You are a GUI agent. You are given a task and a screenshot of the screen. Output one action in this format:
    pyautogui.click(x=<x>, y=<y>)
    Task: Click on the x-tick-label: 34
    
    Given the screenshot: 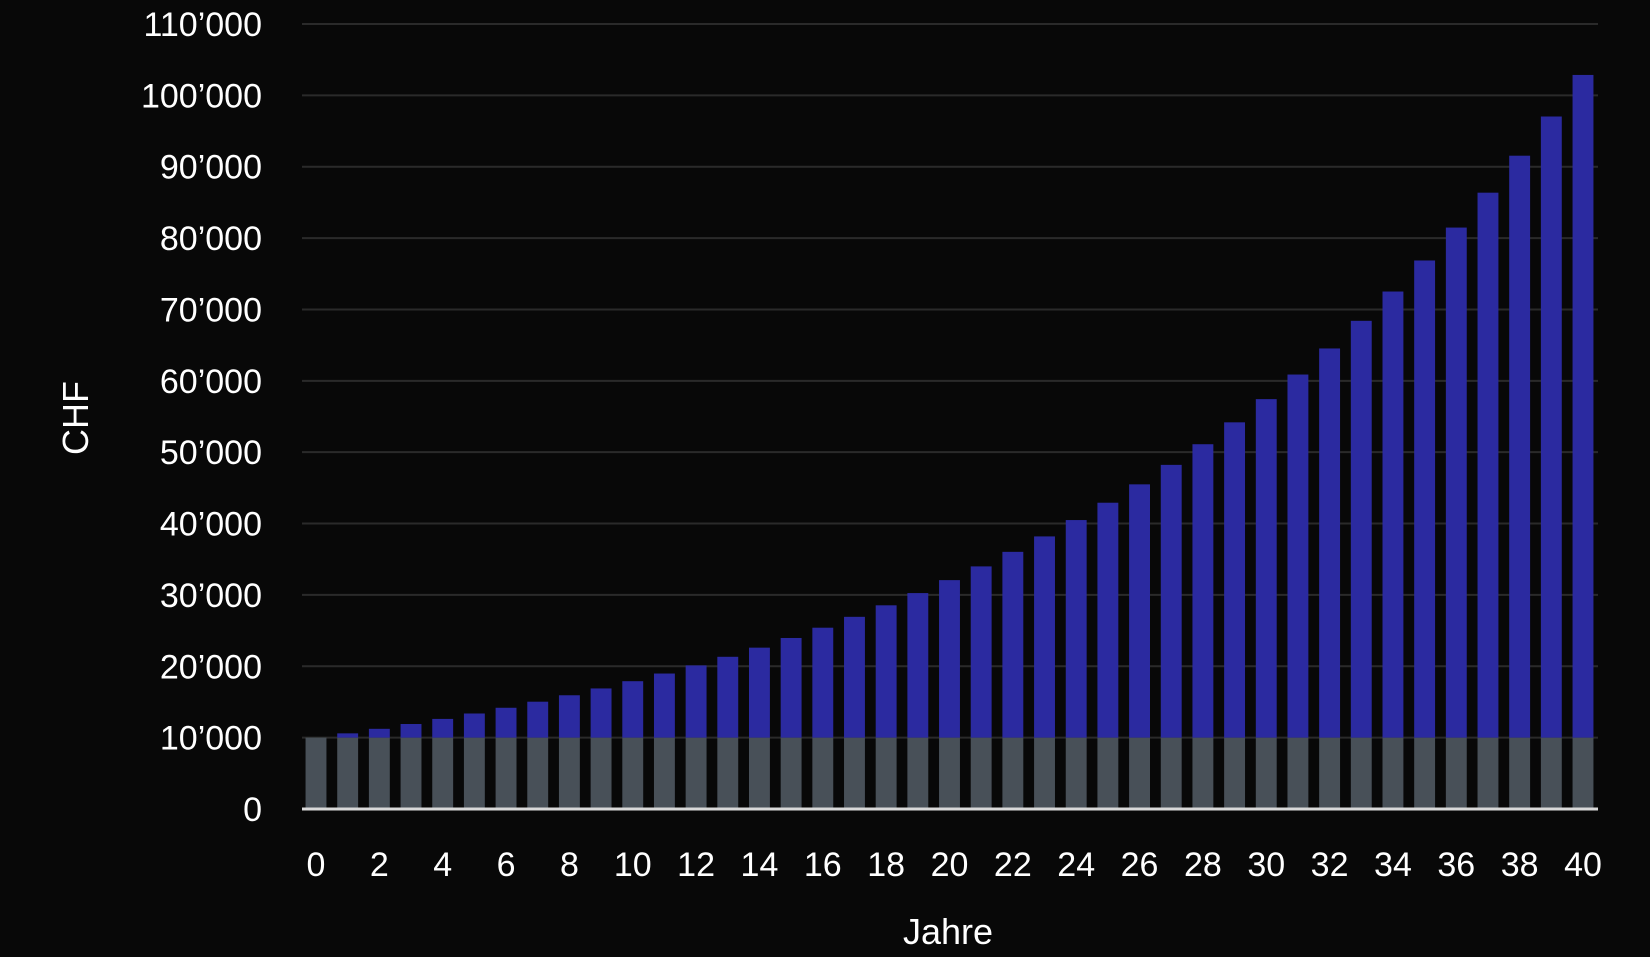 What is the action you would take?
    pyautogui.click(x=1393, y=865)
    